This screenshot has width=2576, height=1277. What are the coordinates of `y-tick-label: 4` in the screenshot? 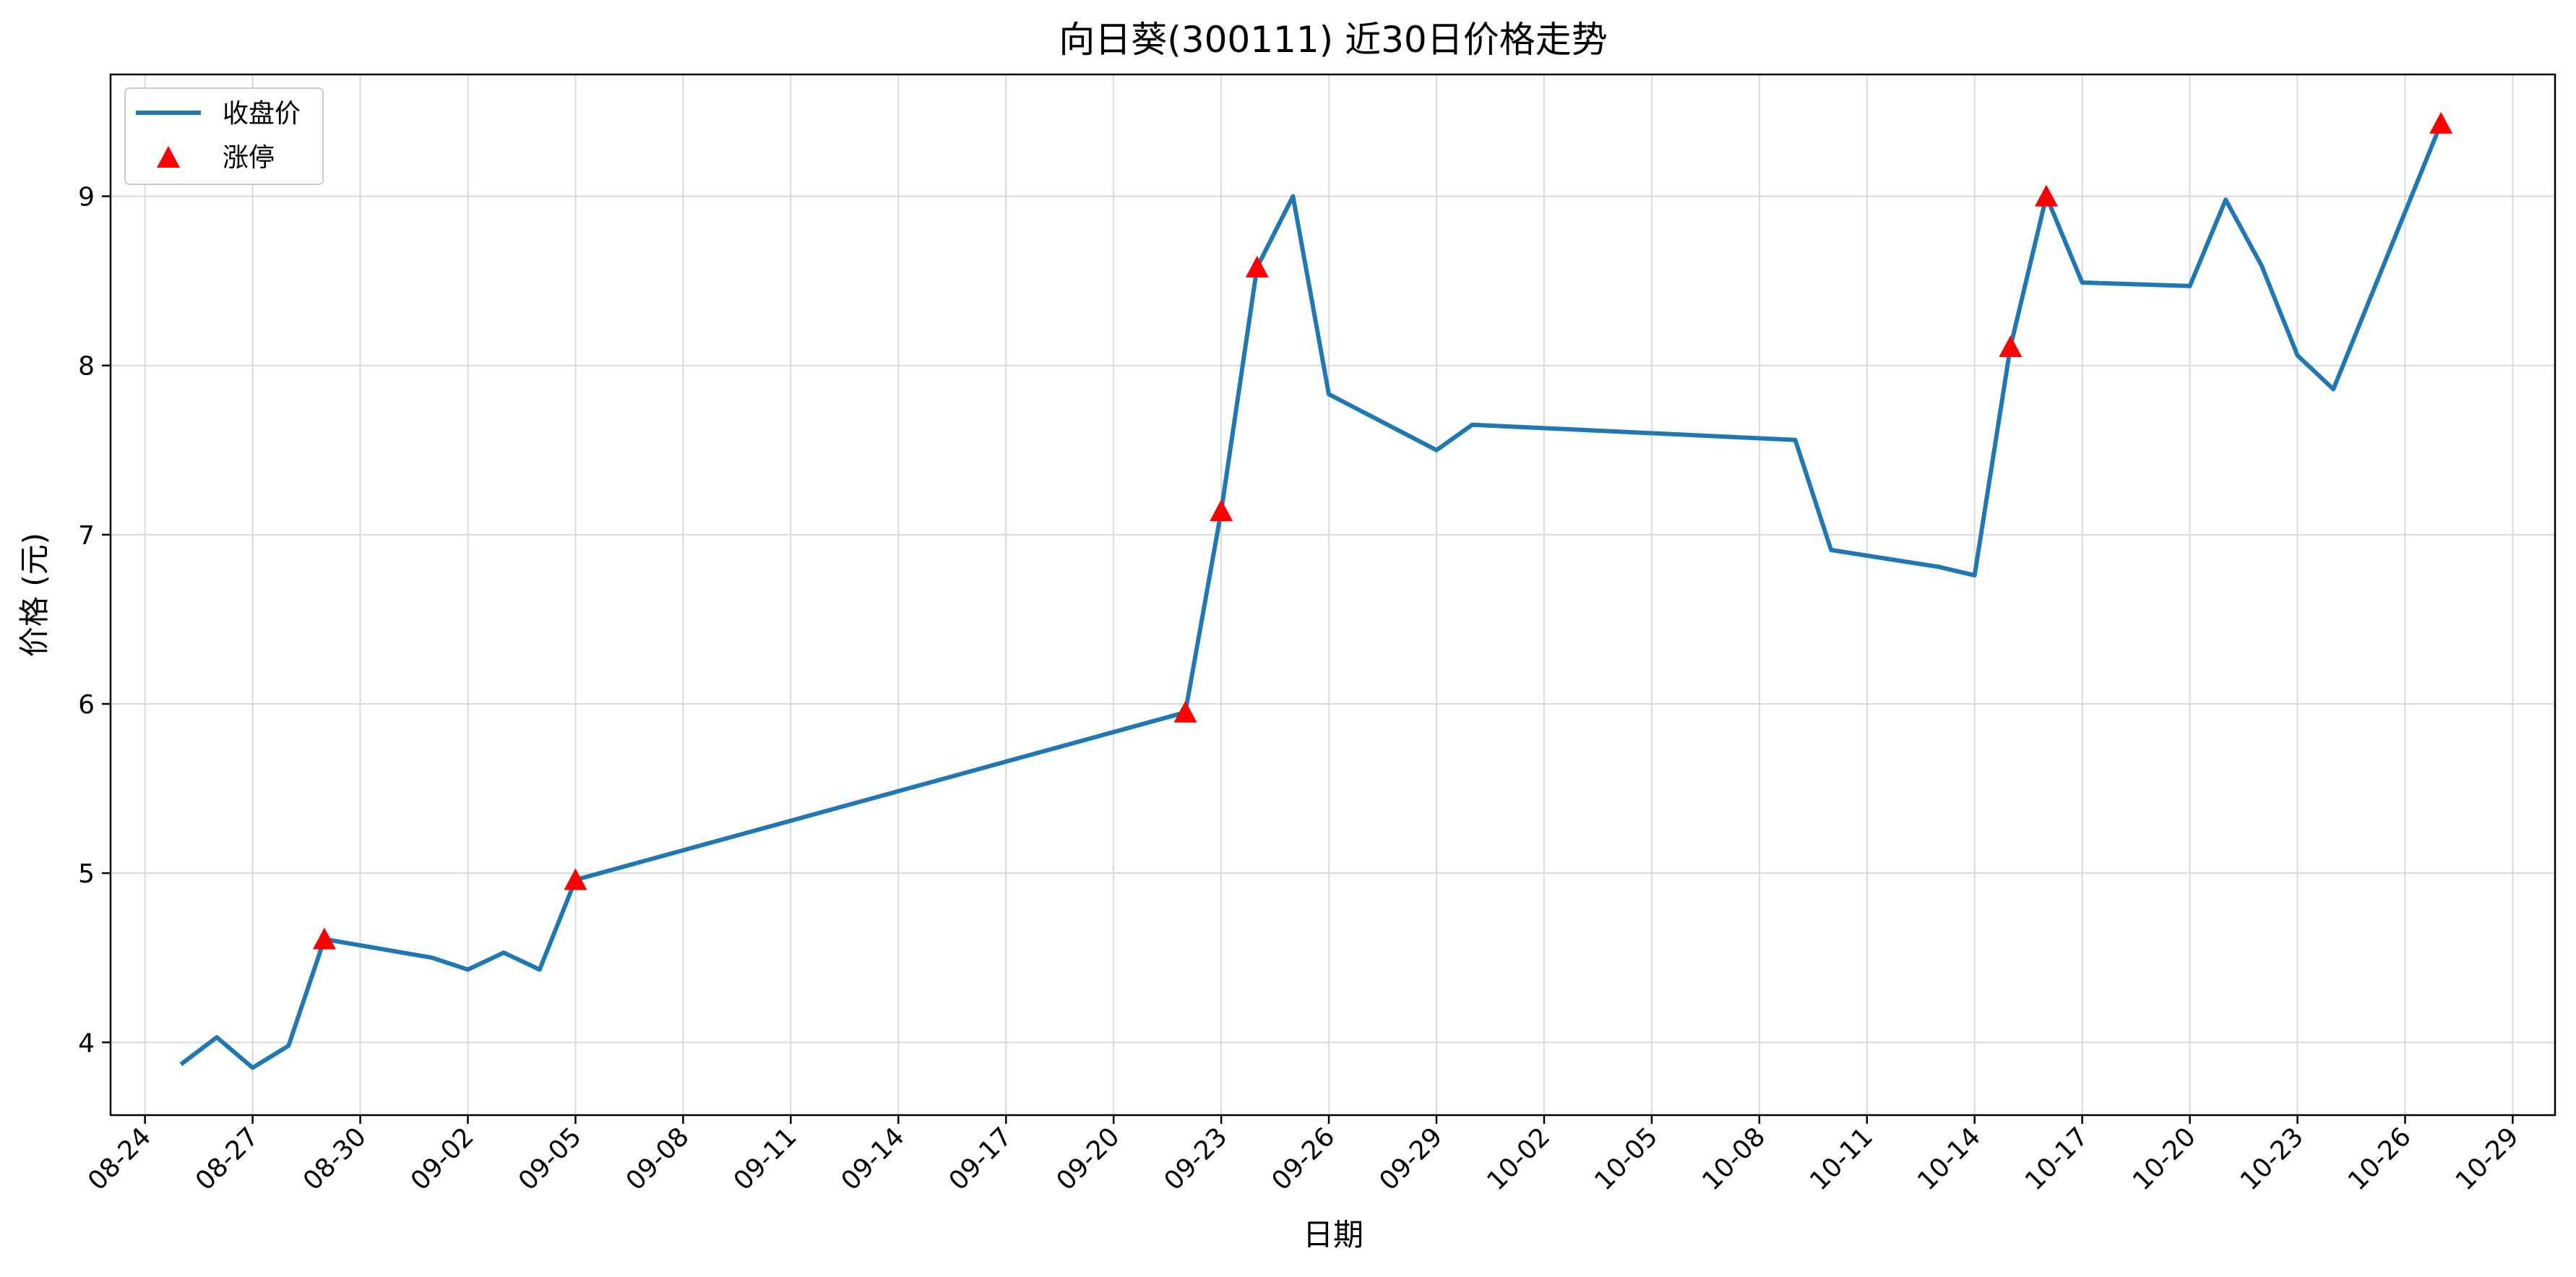 It's located at (86, 1043).